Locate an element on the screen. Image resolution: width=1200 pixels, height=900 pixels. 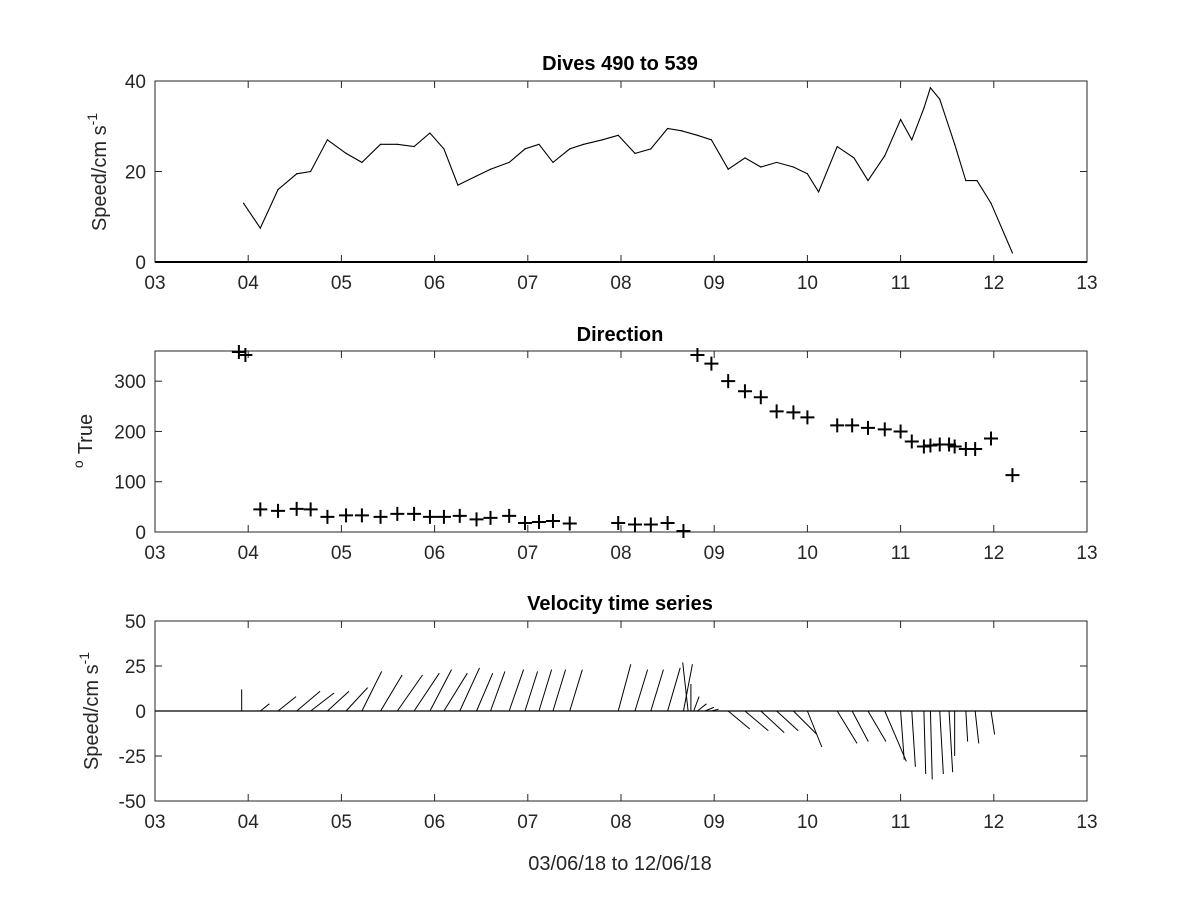
velocity-panel-ylabel-sup: -1 is located at coordinates (84, 658).